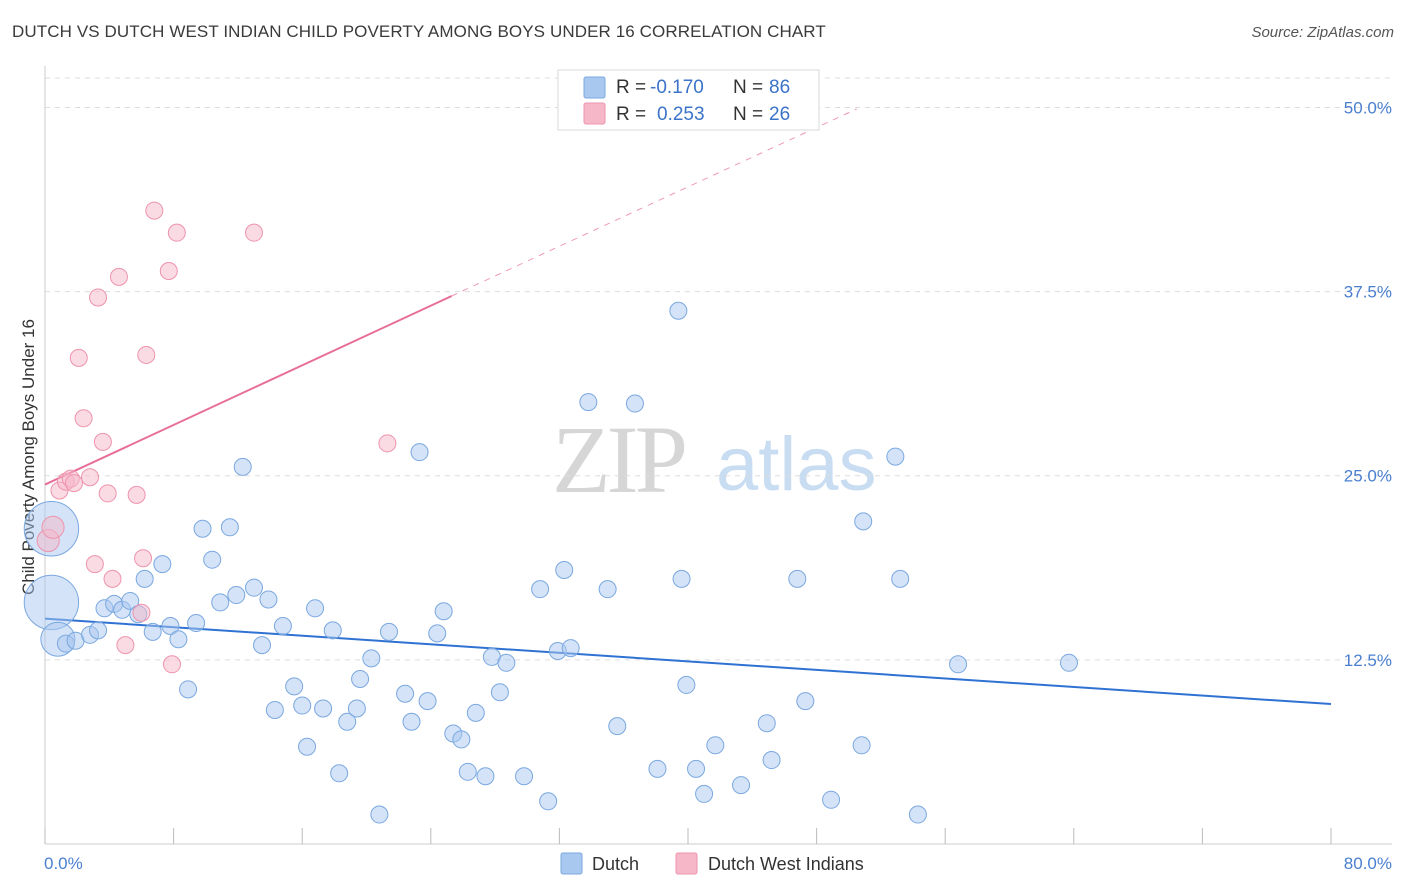 This screenshot has width=1406, height=892. Describe the element at coordinates (796, 464) in the screenshot. I see `watermark-atlas: atlas` at that location.